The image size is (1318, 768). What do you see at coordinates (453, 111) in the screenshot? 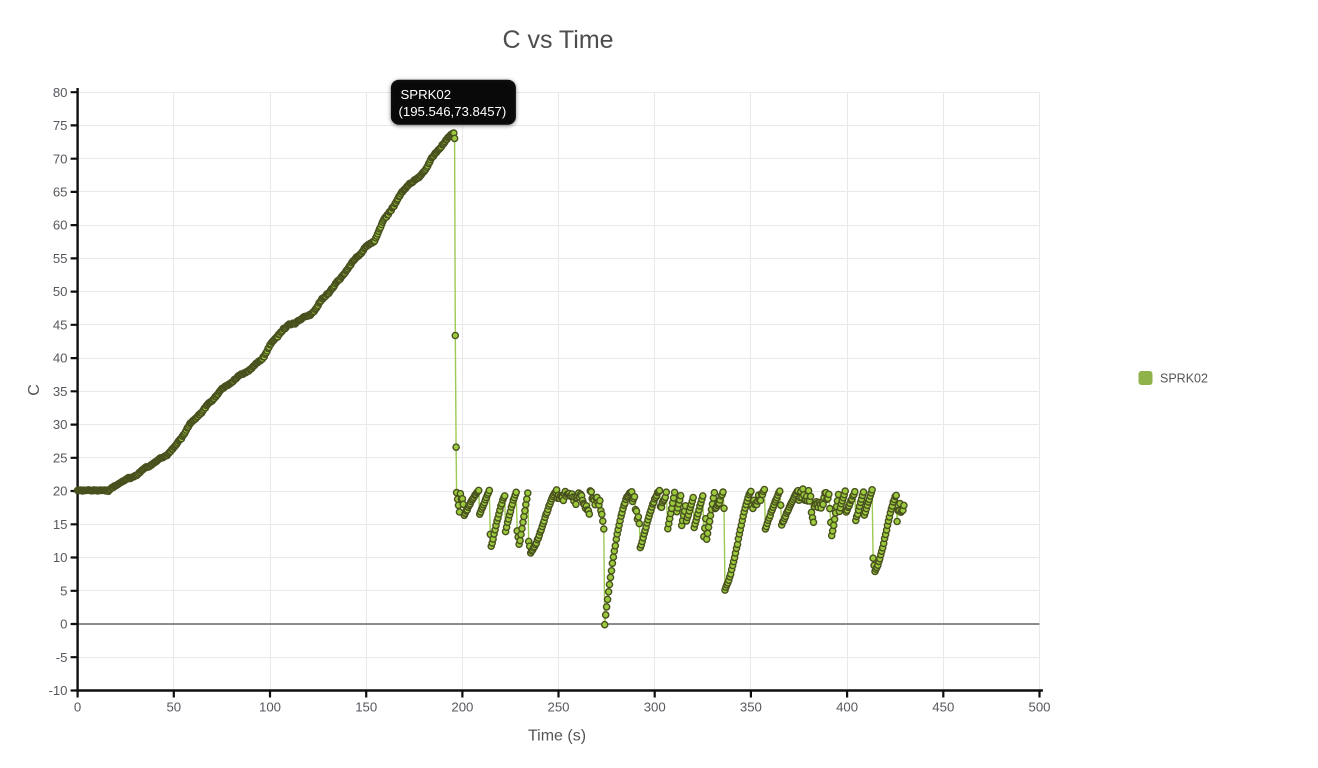
I see `svg-text: (195.546,73.8457)` at bounding box center [453, 111].